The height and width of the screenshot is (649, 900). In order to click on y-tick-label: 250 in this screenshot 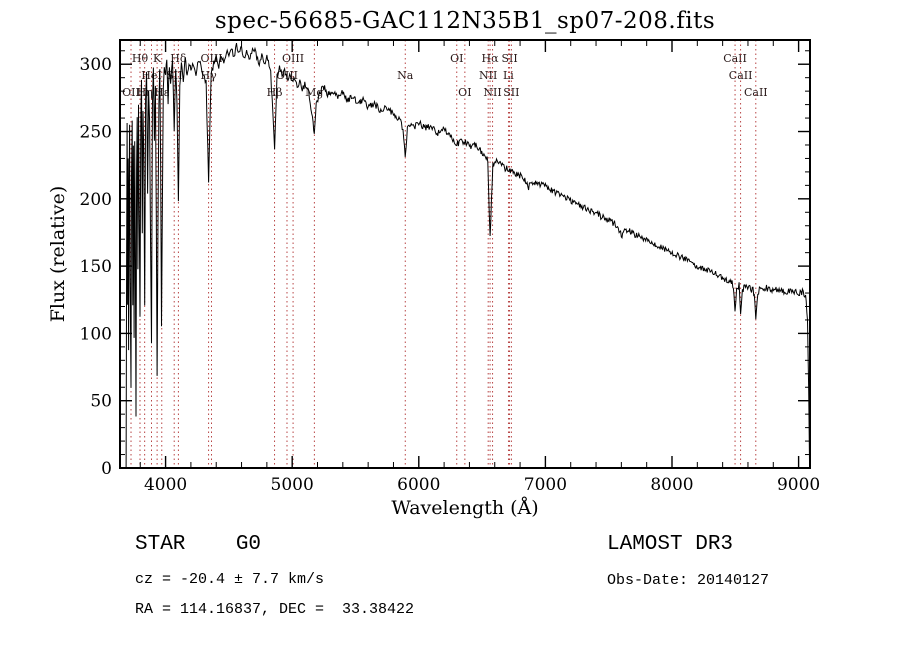, I will do `click(96, 133)`.